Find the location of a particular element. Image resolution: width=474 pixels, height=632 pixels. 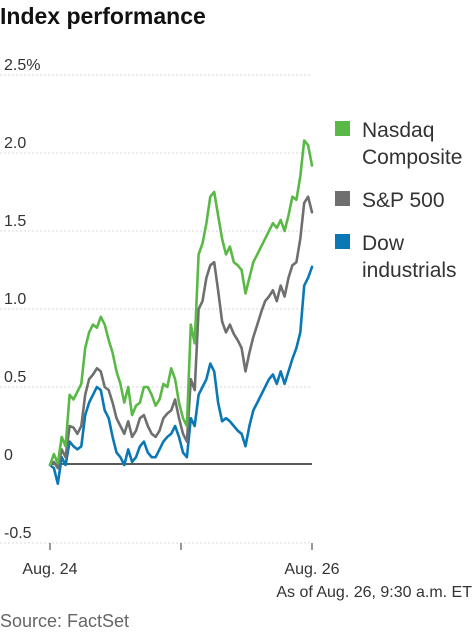

y-tick-label: 0.5 is located at coordinates (15, 377).